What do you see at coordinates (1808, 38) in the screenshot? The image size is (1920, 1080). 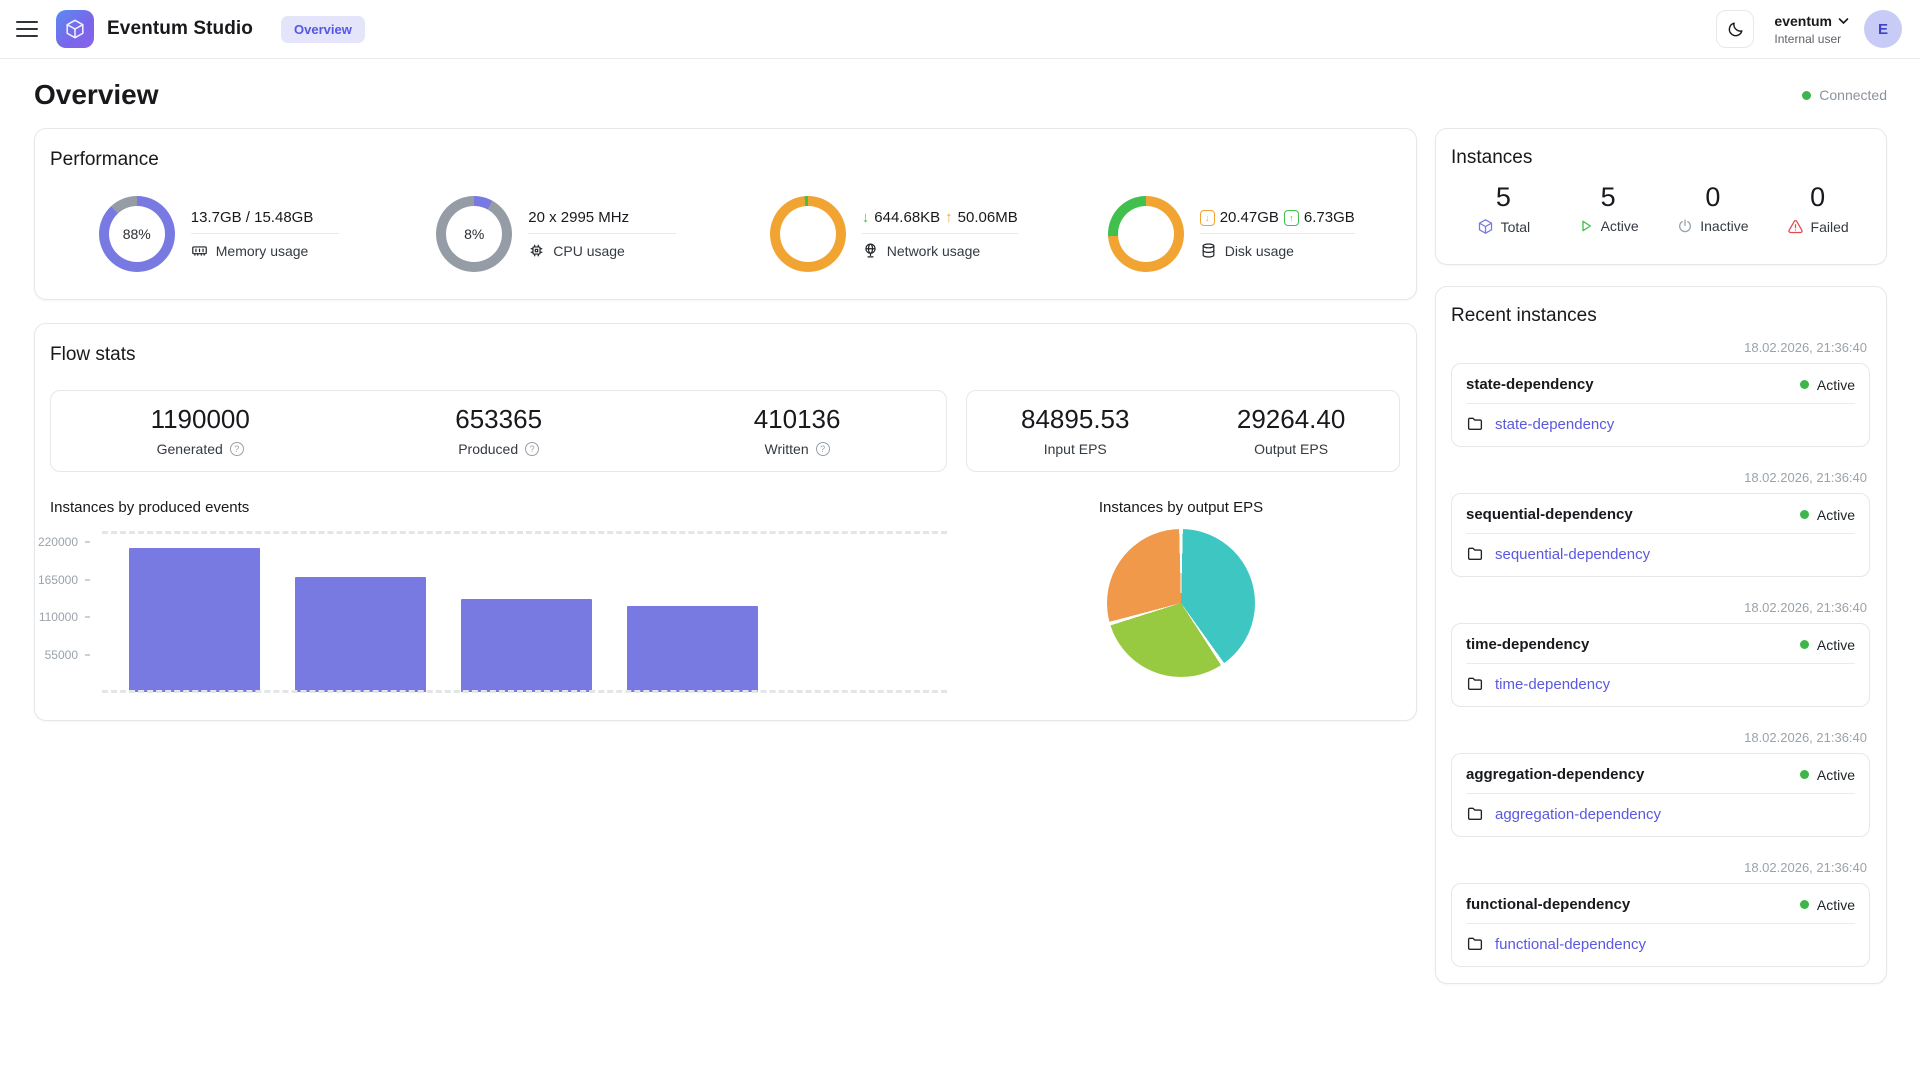 I see `user-role: Internal user` at bounding box center [1808, 38].